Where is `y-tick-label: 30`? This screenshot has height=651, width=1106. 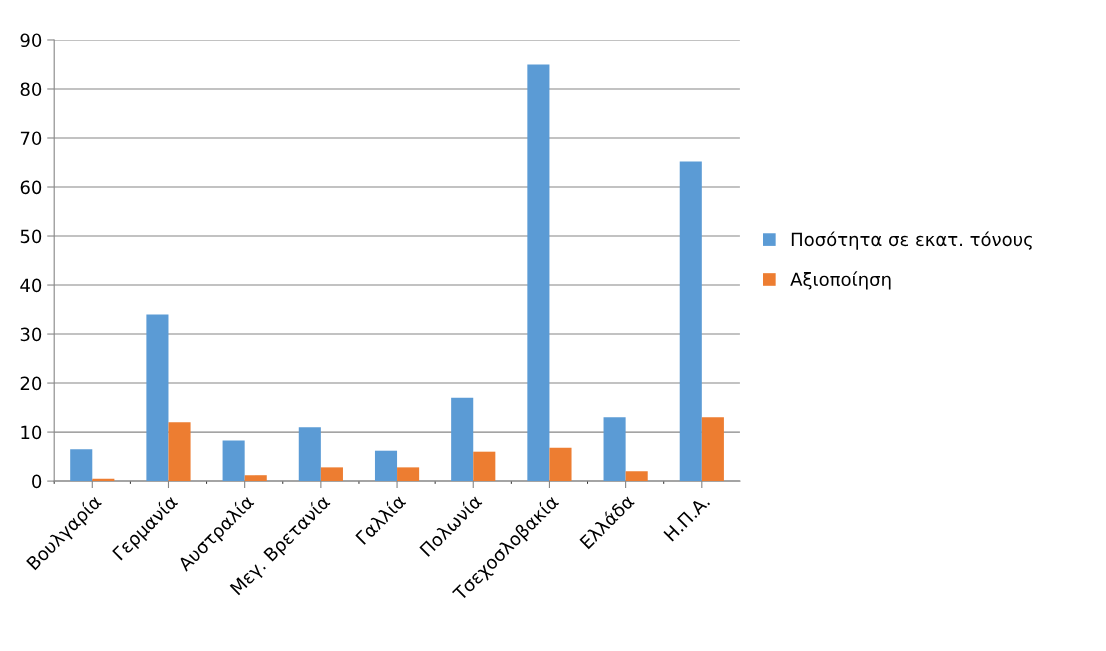 y-tick-label: 30 is located at coordinates (31, 334).